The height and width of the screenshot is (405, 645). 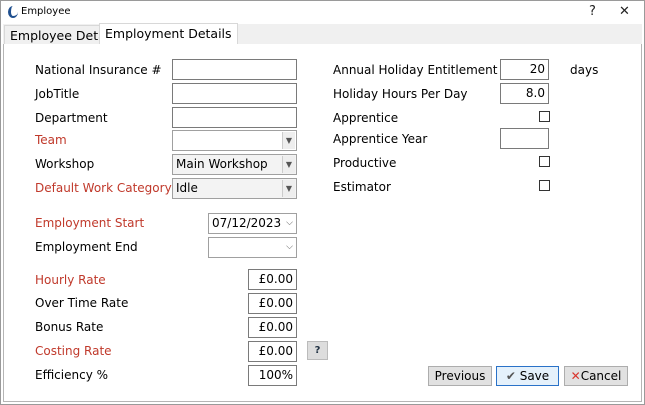 I want to click on workshop-value: Main Workshop, so click(x=222, y=164).